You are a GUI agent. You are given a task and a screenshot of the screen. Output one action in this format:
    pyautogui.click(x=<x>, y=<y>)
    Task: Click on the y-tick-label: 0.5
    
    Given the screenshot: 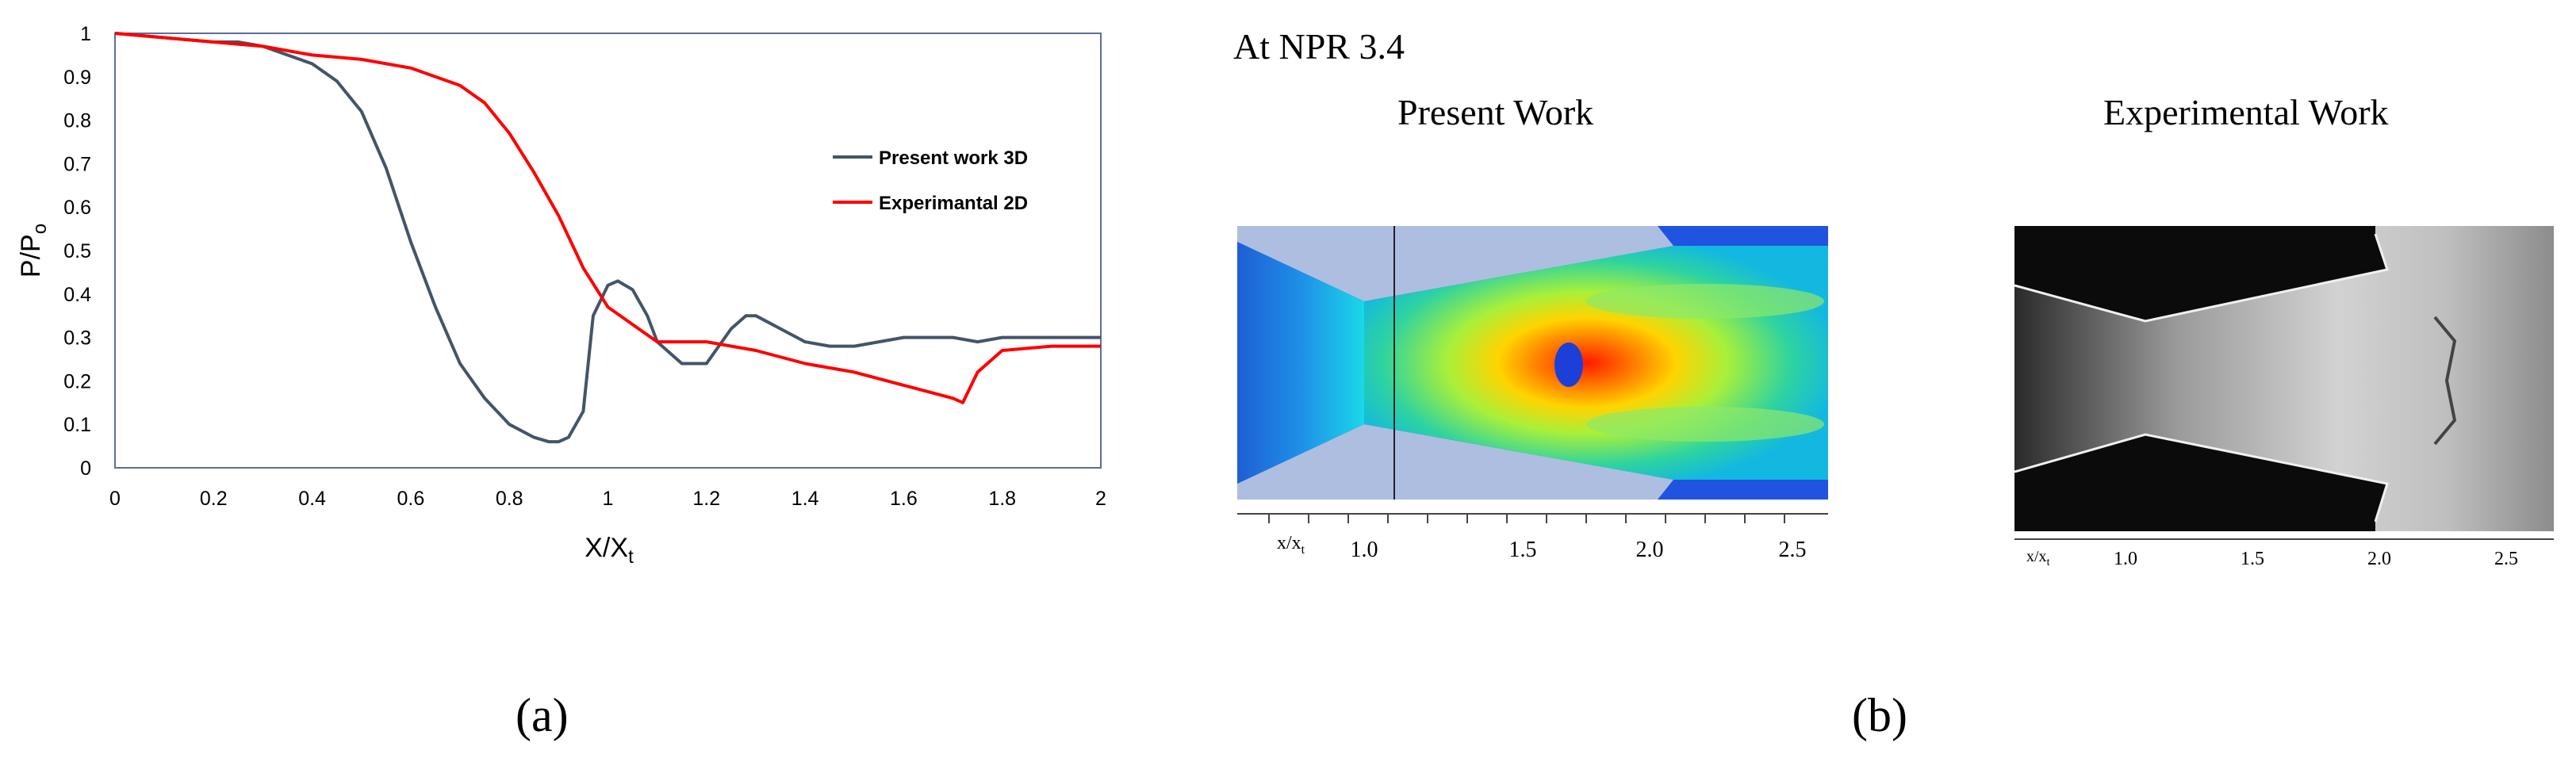 What is the action you would take?
    pyautogui.click(x=77, y=251)
    